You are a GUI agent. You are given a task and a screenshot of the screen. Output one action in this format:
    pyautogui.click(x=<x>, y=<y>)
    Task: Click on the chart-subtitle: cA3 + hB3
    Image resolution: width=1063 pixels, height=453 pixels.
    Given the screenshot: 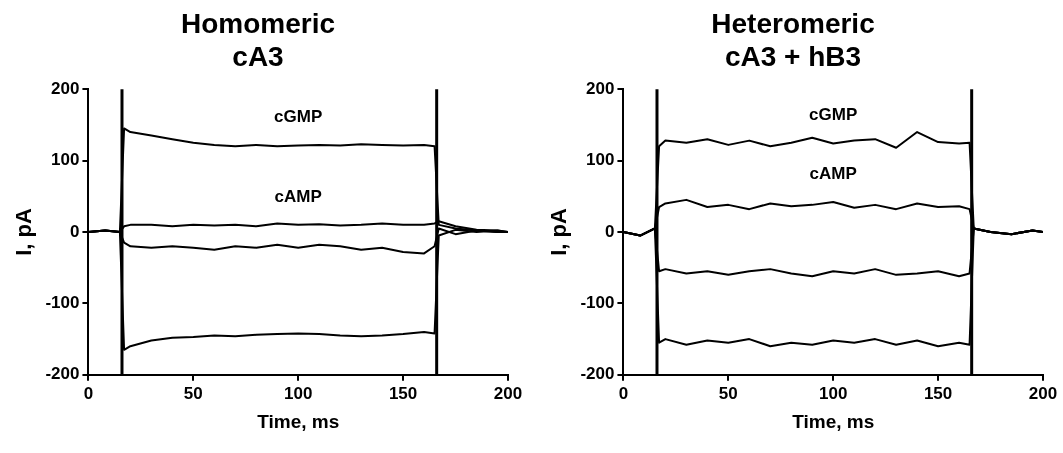 What is the action you would take?
    pyautogui.click(x=793, y=57)
    